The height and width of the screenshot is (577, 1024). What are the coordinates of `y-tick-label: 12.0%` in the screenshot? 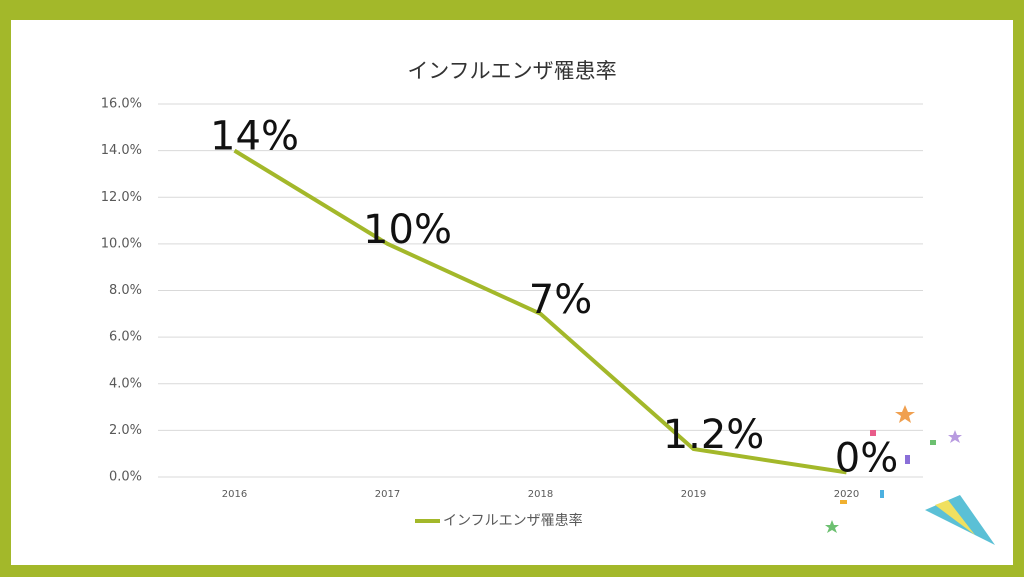 It's located at (121, 197).